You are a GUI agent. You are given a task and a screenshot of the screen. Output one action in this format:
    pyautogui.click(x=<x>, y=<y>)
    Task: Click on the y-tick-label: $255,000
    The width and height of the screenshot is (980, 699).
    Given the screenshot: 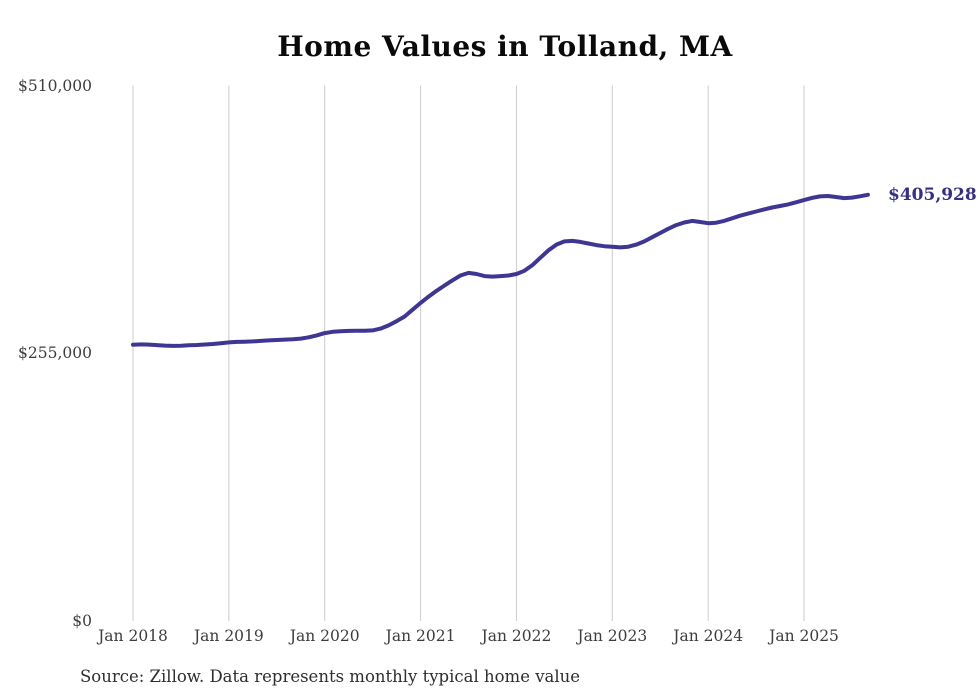 What is the action you would take?
    pyautogui.click(x=55, y=353)
    